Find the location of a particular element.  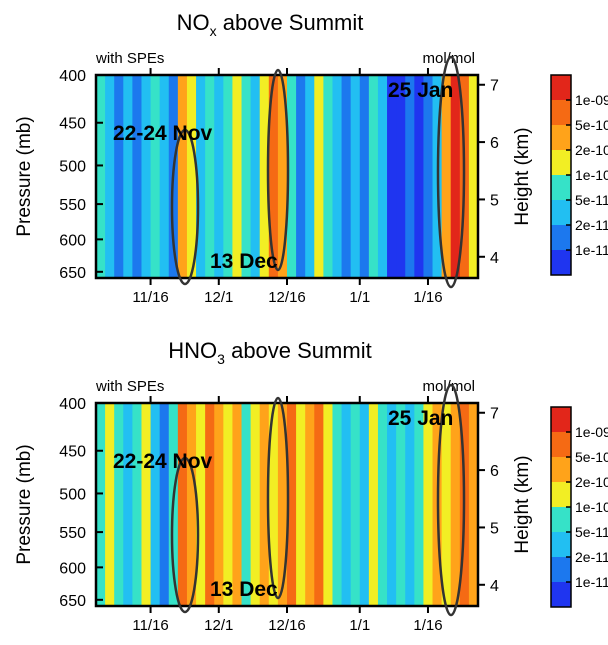

annotation: 13 Dec is located at coordinates (244, 261).